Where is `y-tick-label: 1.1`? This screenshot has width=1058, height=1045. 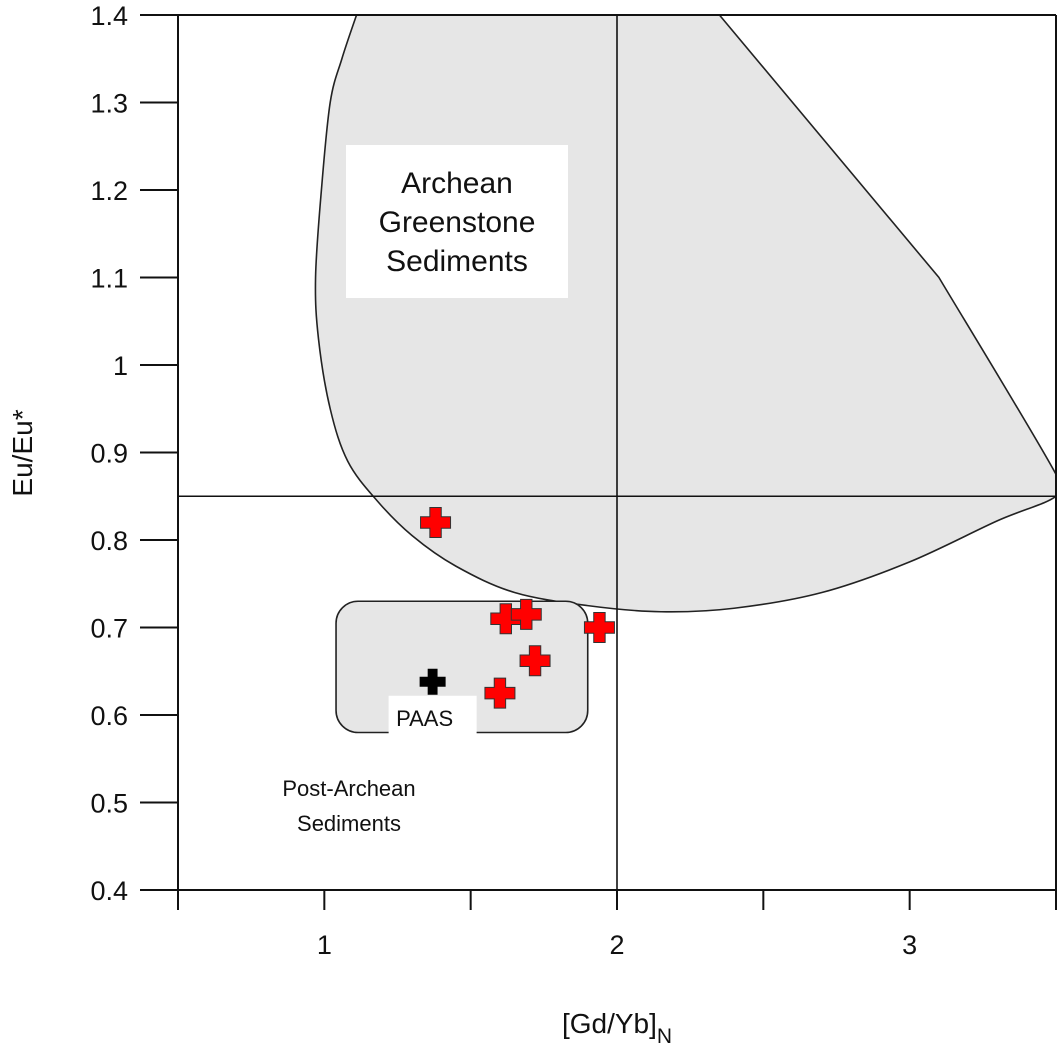
y-tick-label: 1.1 is located at coordinates (109, 279).